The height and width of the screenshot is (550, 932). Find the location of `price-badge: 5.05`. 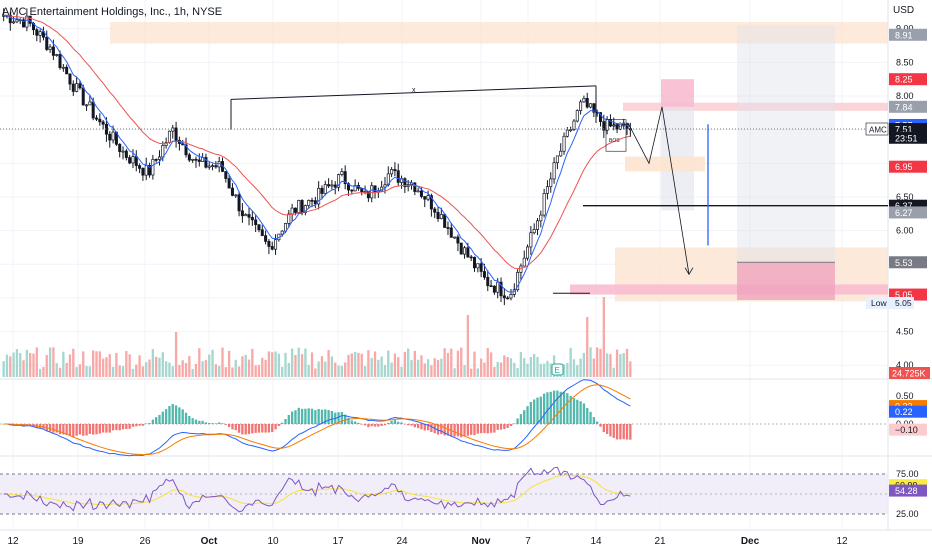

price-badge: 5.05 is located at coordinates (904, 295).